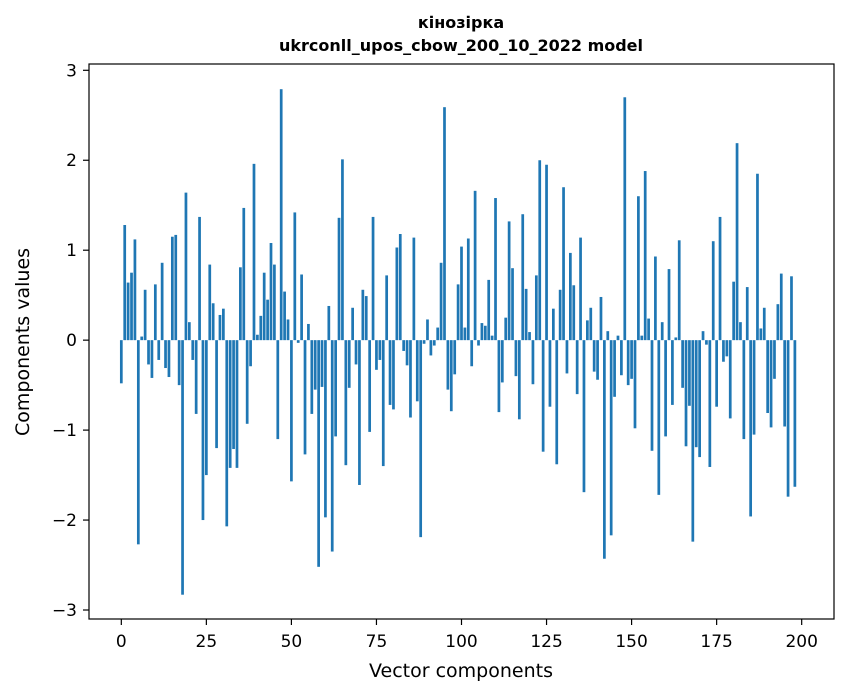  Describe the element at coordinates (801, 642) in the screenshot. I see `x-tick-label: 200` at that location.